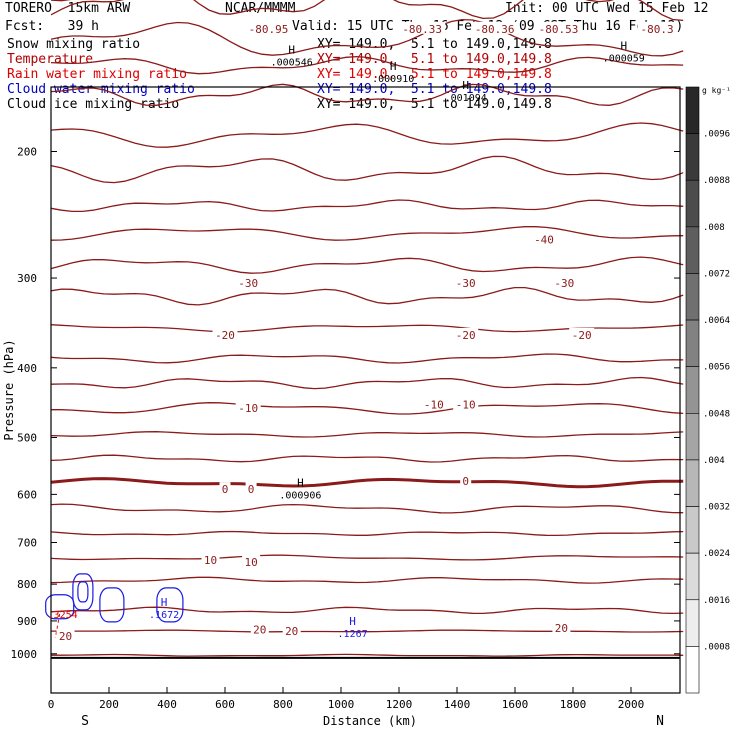  Describe the element at coordinates (573, 704) in the screenshot. I see `x-tick-label: 1800` at that location.